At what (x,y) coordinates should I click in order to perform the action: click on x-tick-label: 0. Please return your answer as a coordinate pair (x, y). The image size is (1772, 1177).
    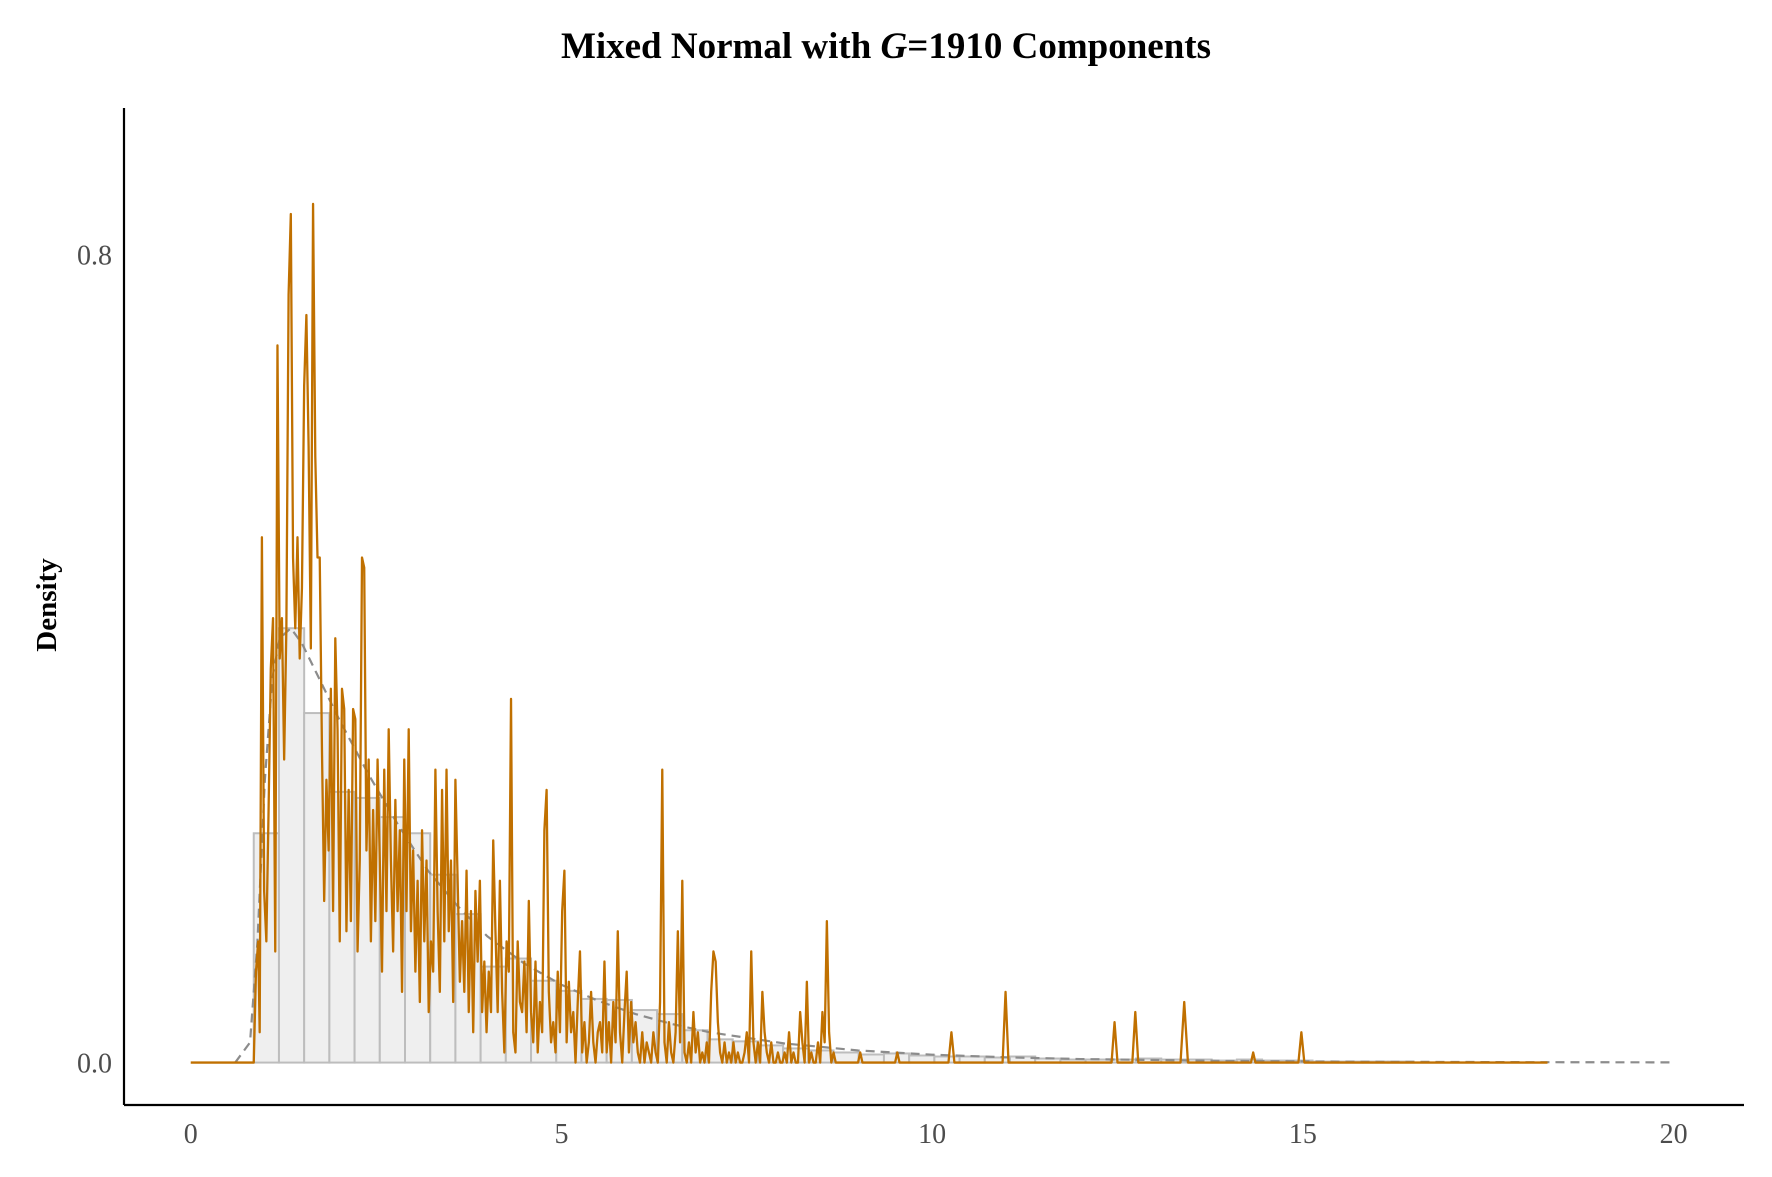
    Looking at the image, I should click on (191, 1134).